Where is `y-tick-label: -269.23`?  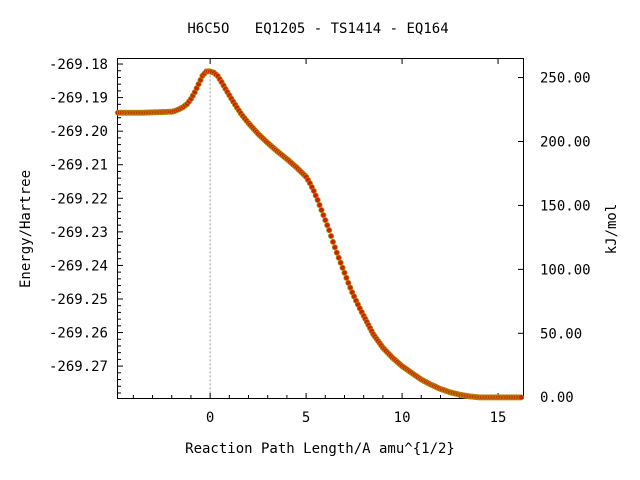
y-tick-label: -269.23 is located at coordinates (78, 233).